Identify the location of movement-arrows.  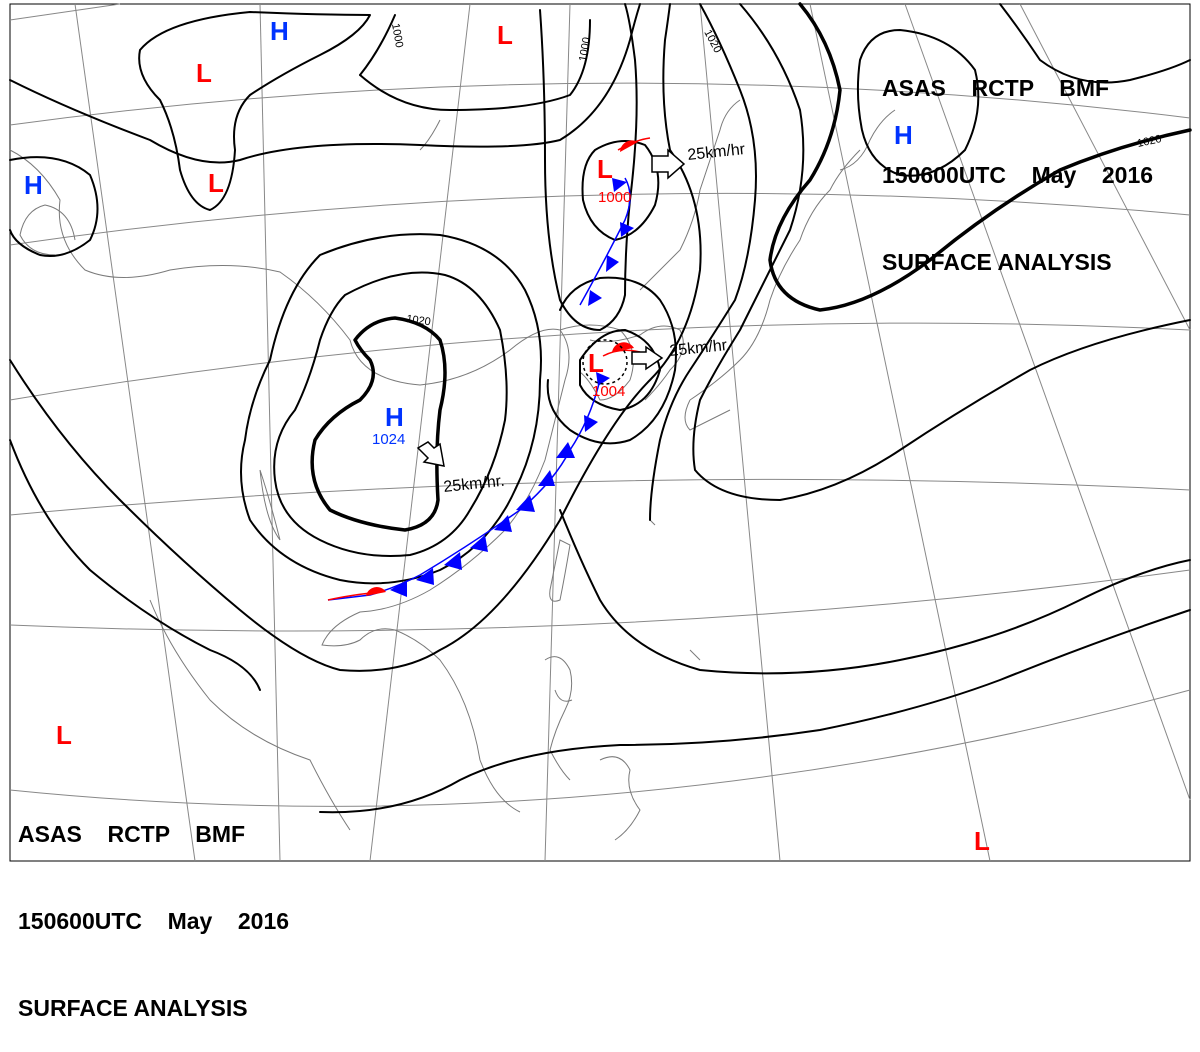
(551, 307).